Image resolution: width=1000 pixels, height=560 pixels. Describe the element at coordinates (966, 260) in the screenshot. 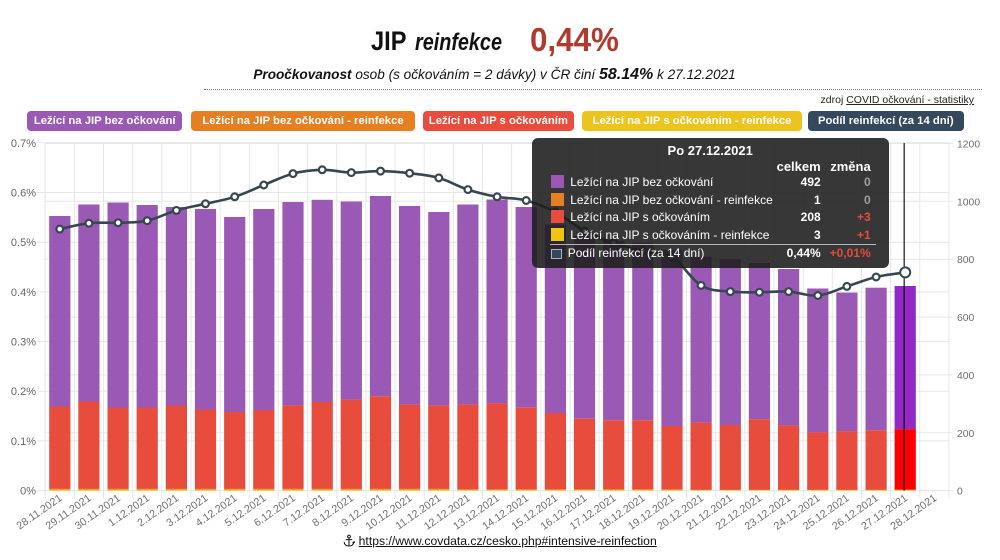

I see `svg-text: 800` at that location.